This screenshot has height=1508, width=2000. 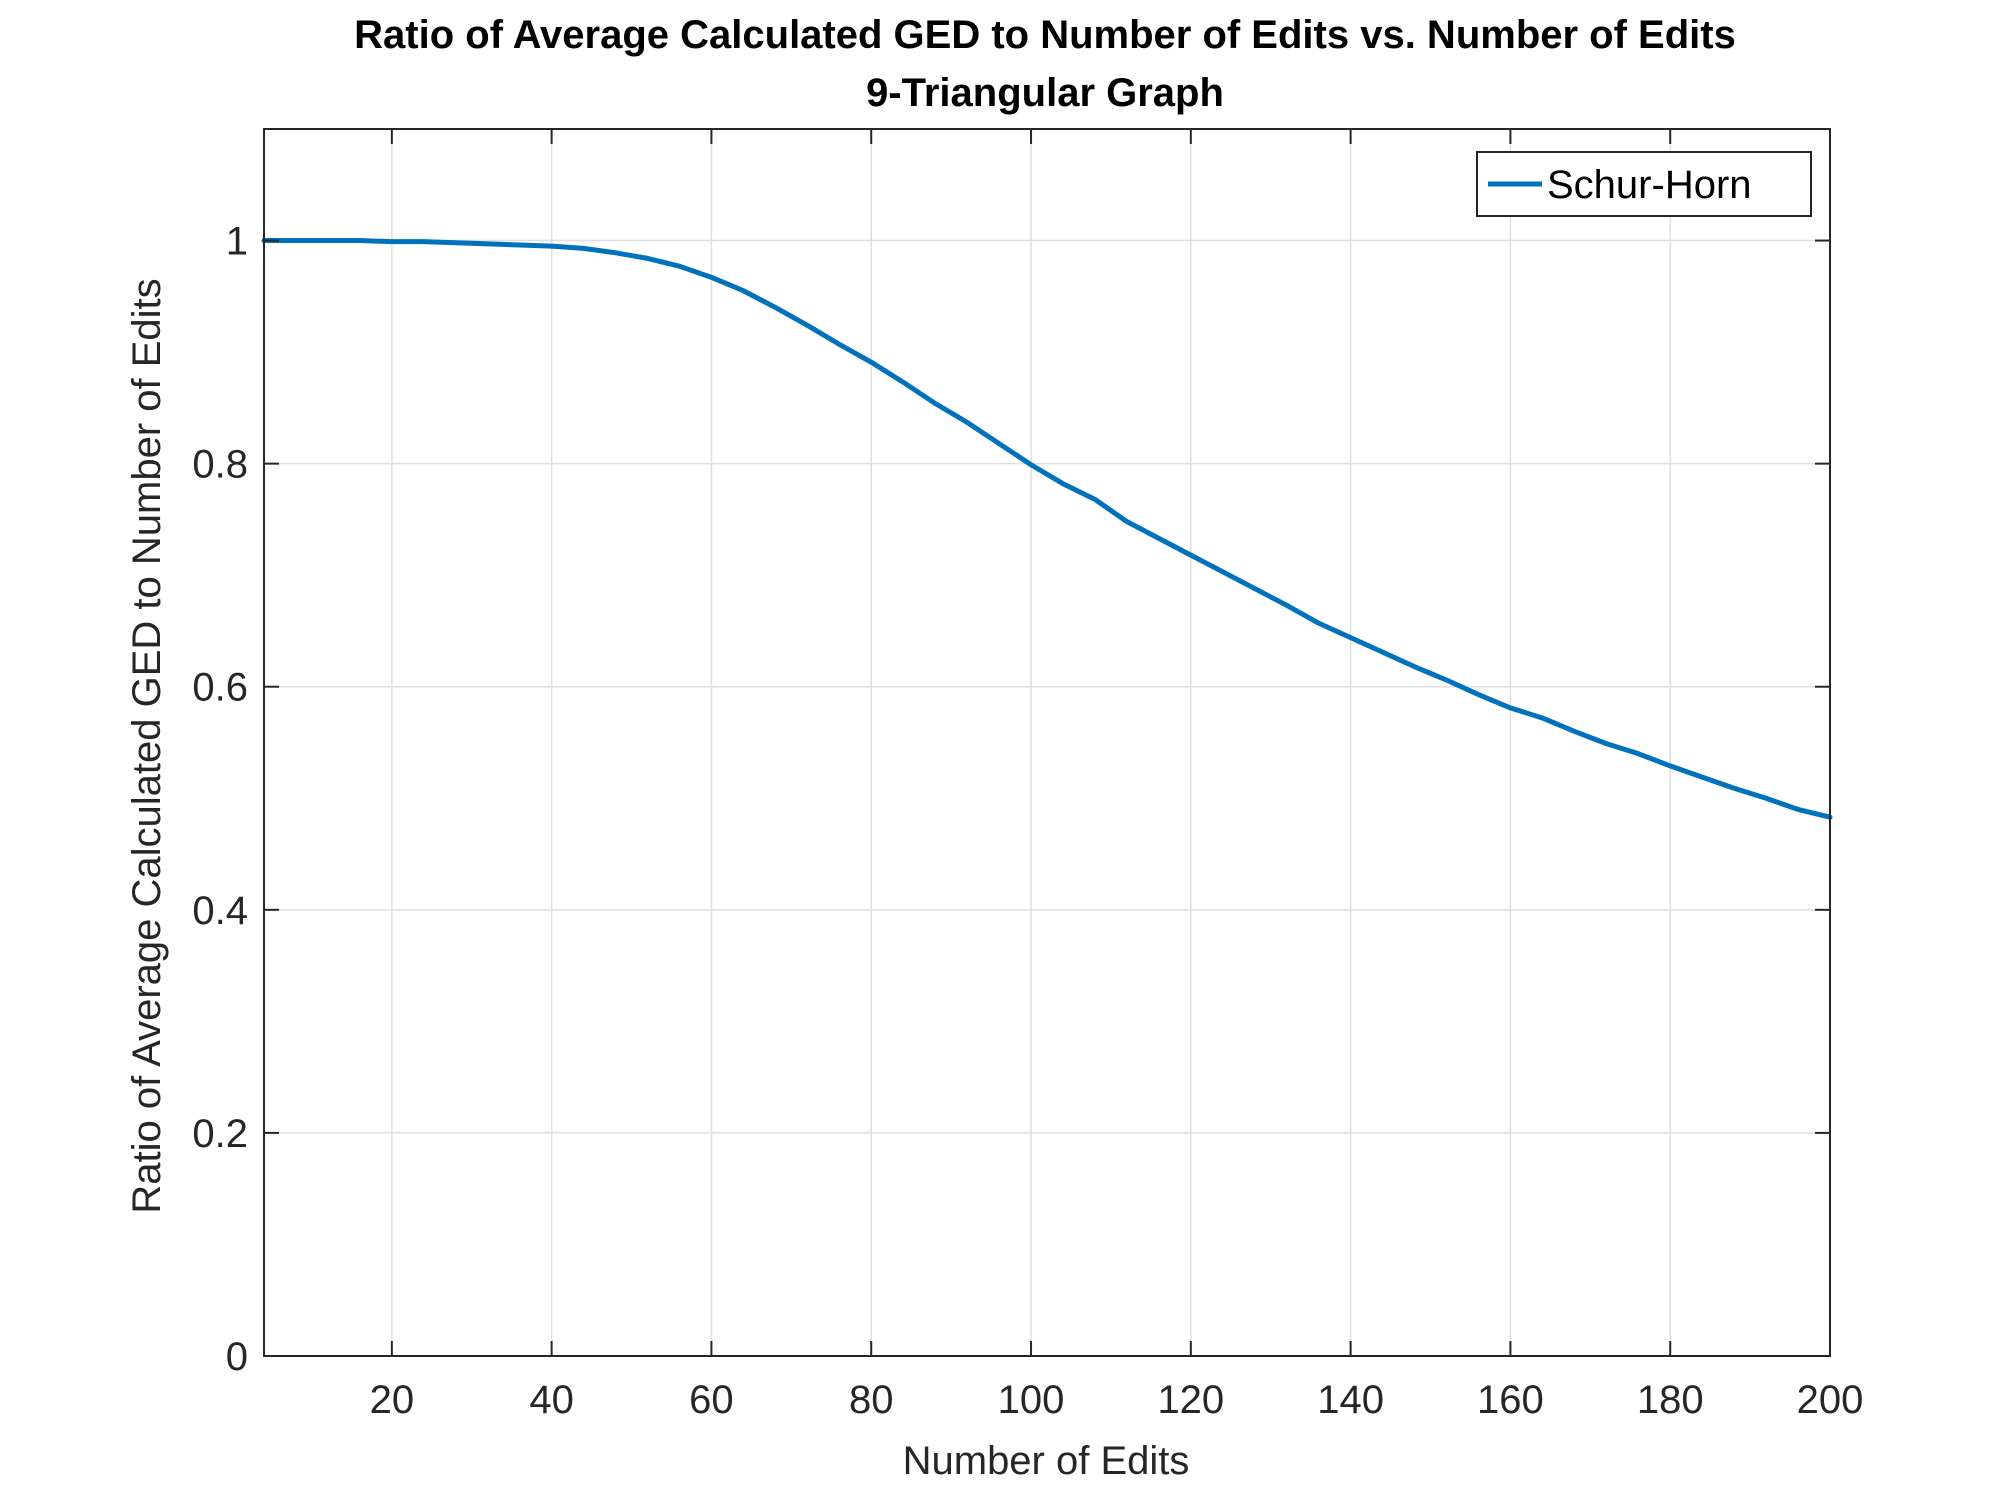 I want to click on x-tick-label-100: 100, so click(x=1031, y=1400).